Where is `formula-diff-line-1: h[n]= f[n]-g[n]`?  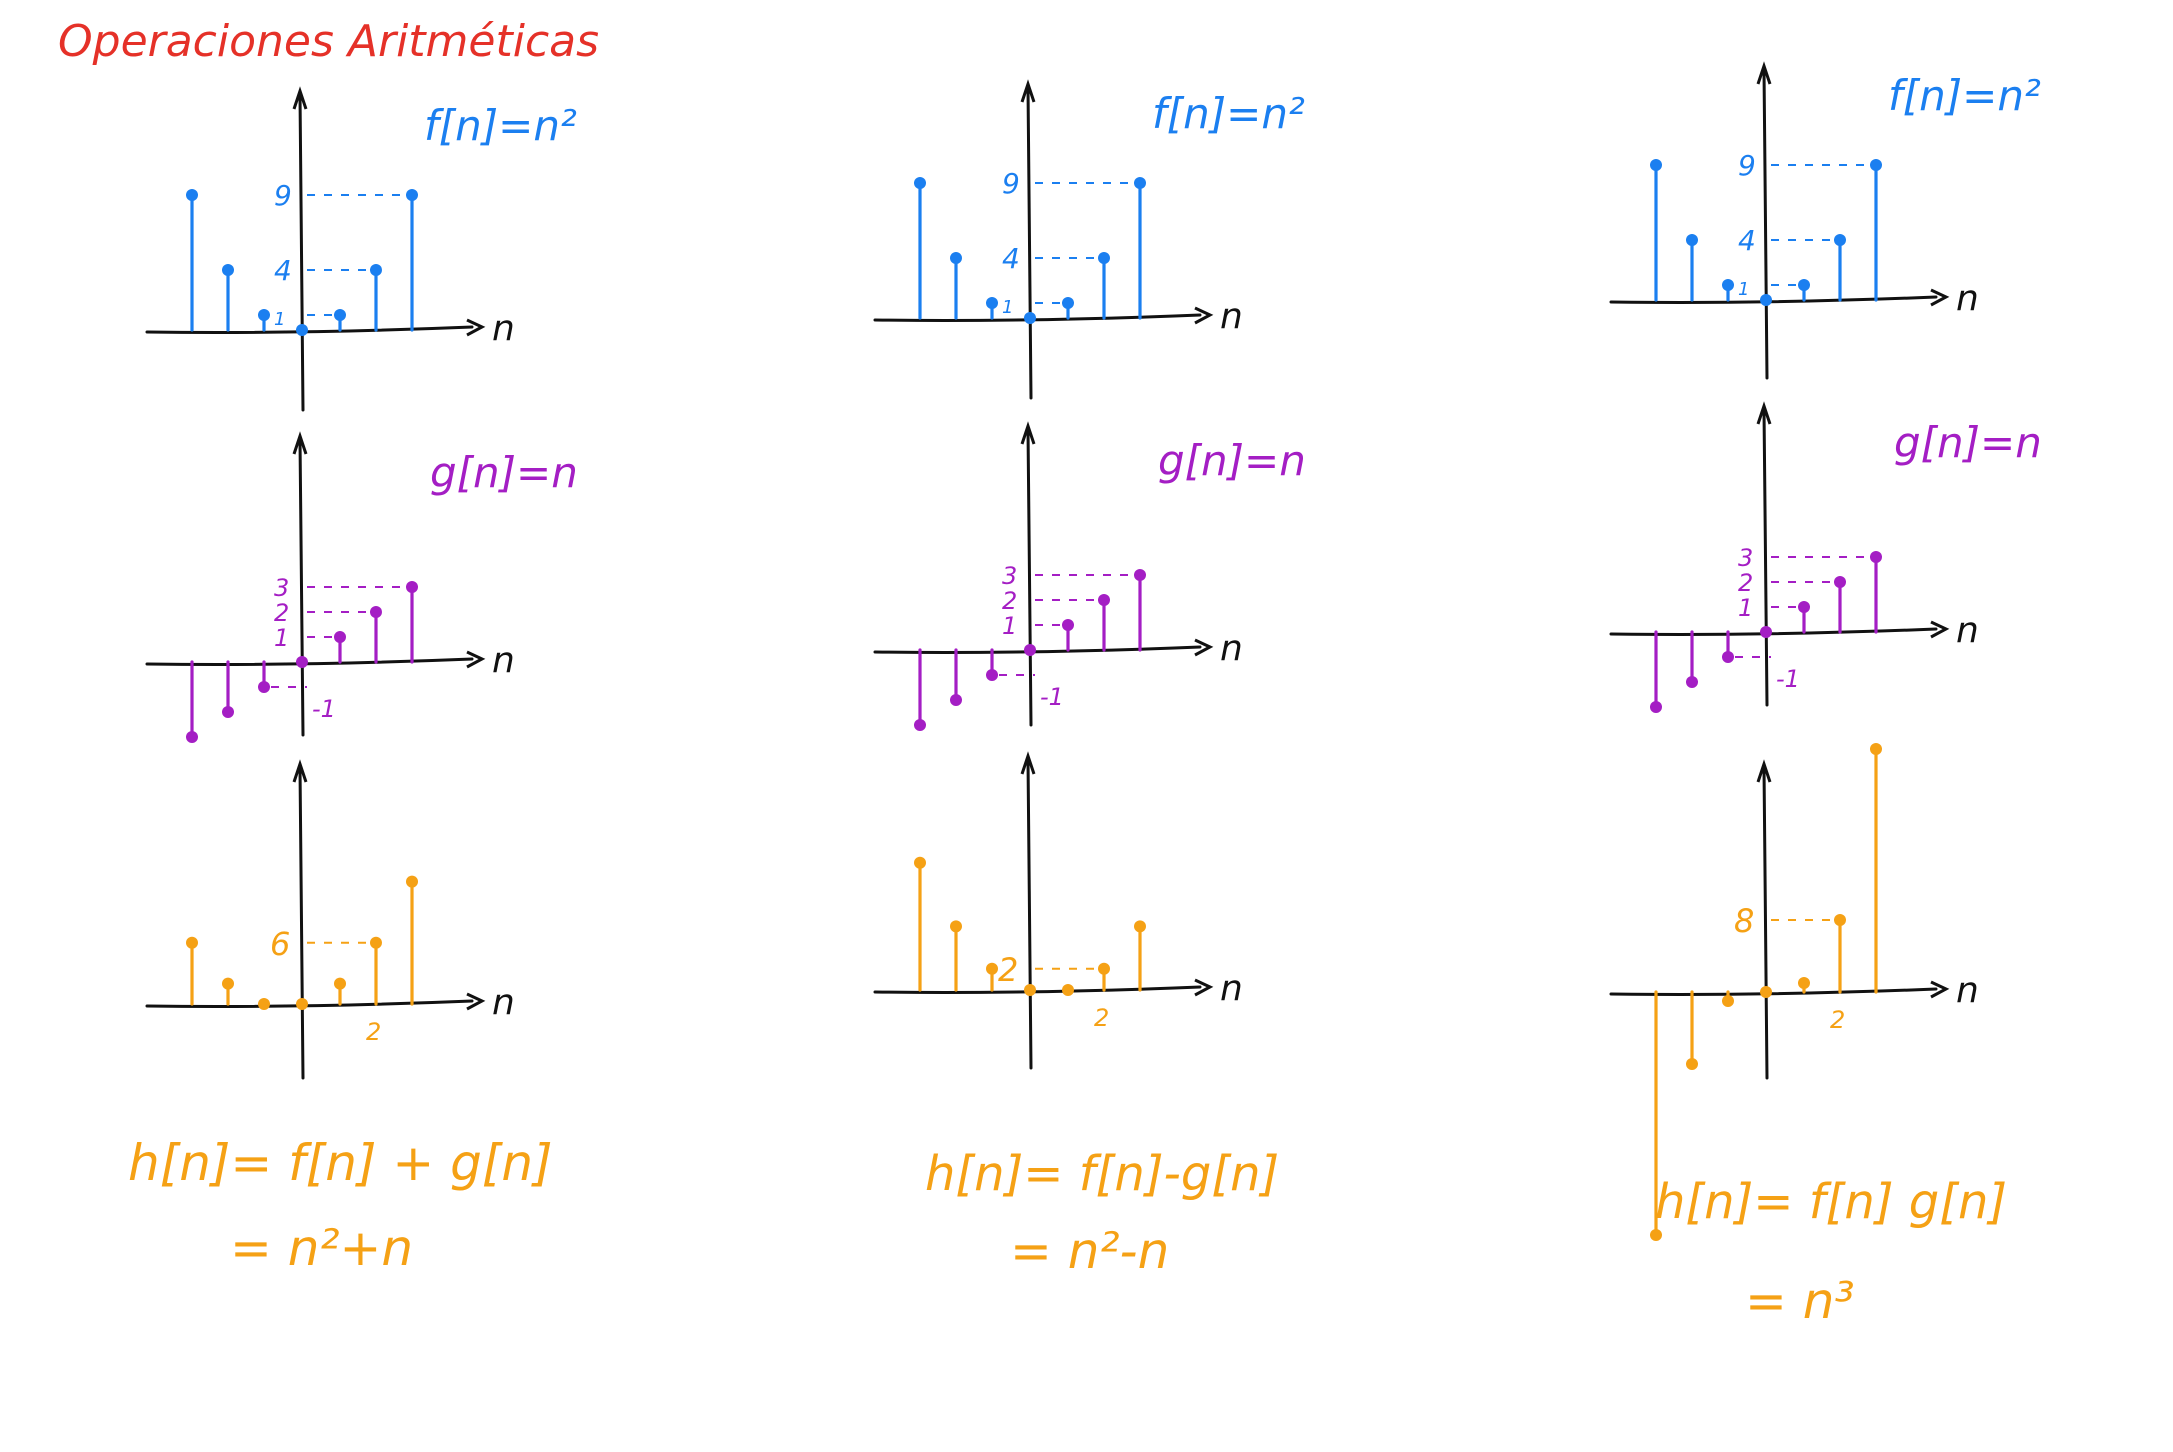 formula-diff-line-1: h[n]= f[n]-g[n] is located at coordinates (1102, 1174).